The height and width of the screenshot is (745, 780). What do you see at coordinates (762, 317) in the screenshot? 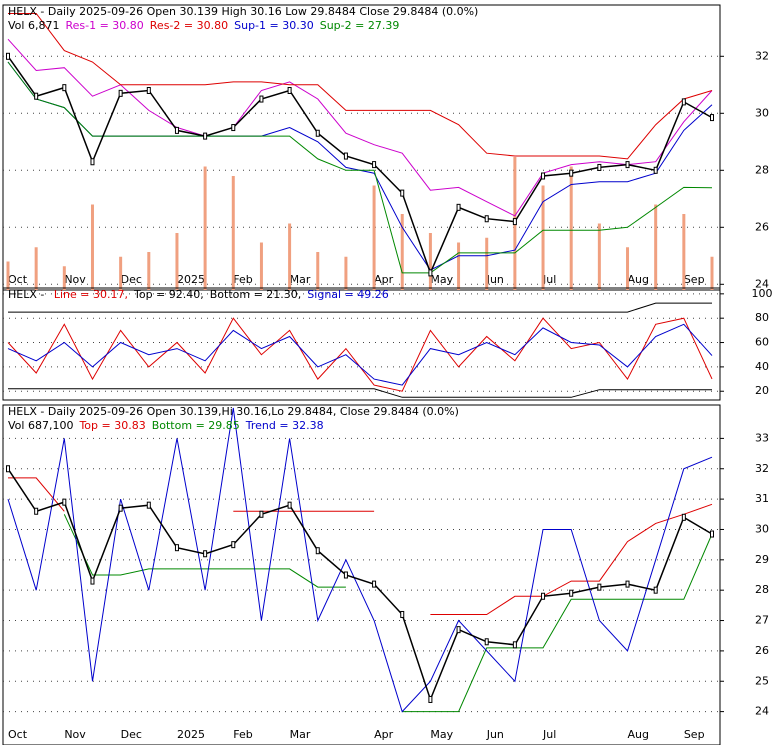
I see `y-tick-label: 80` at bounding box center [762, 317].